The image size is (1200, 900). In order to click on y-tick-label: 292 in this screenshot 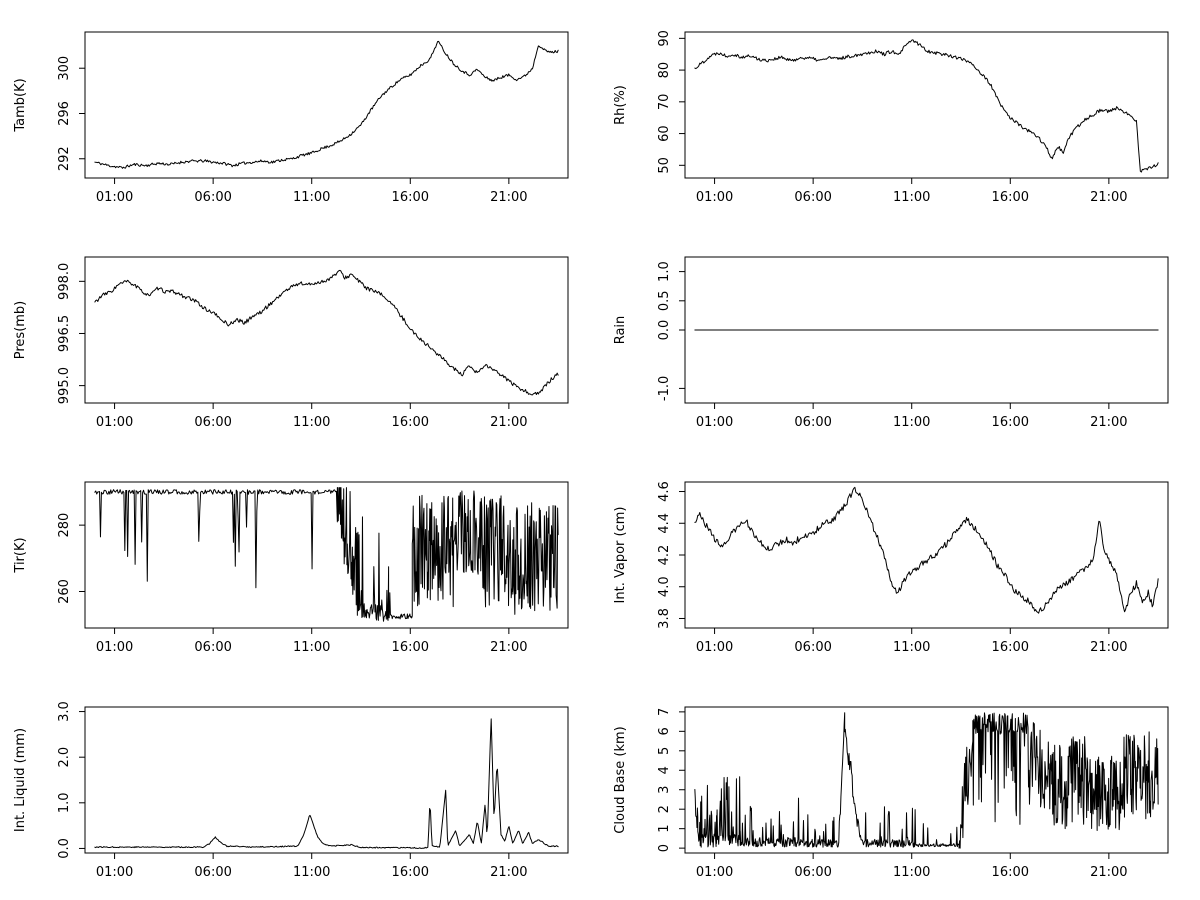, I will do `click(64, 158)`.